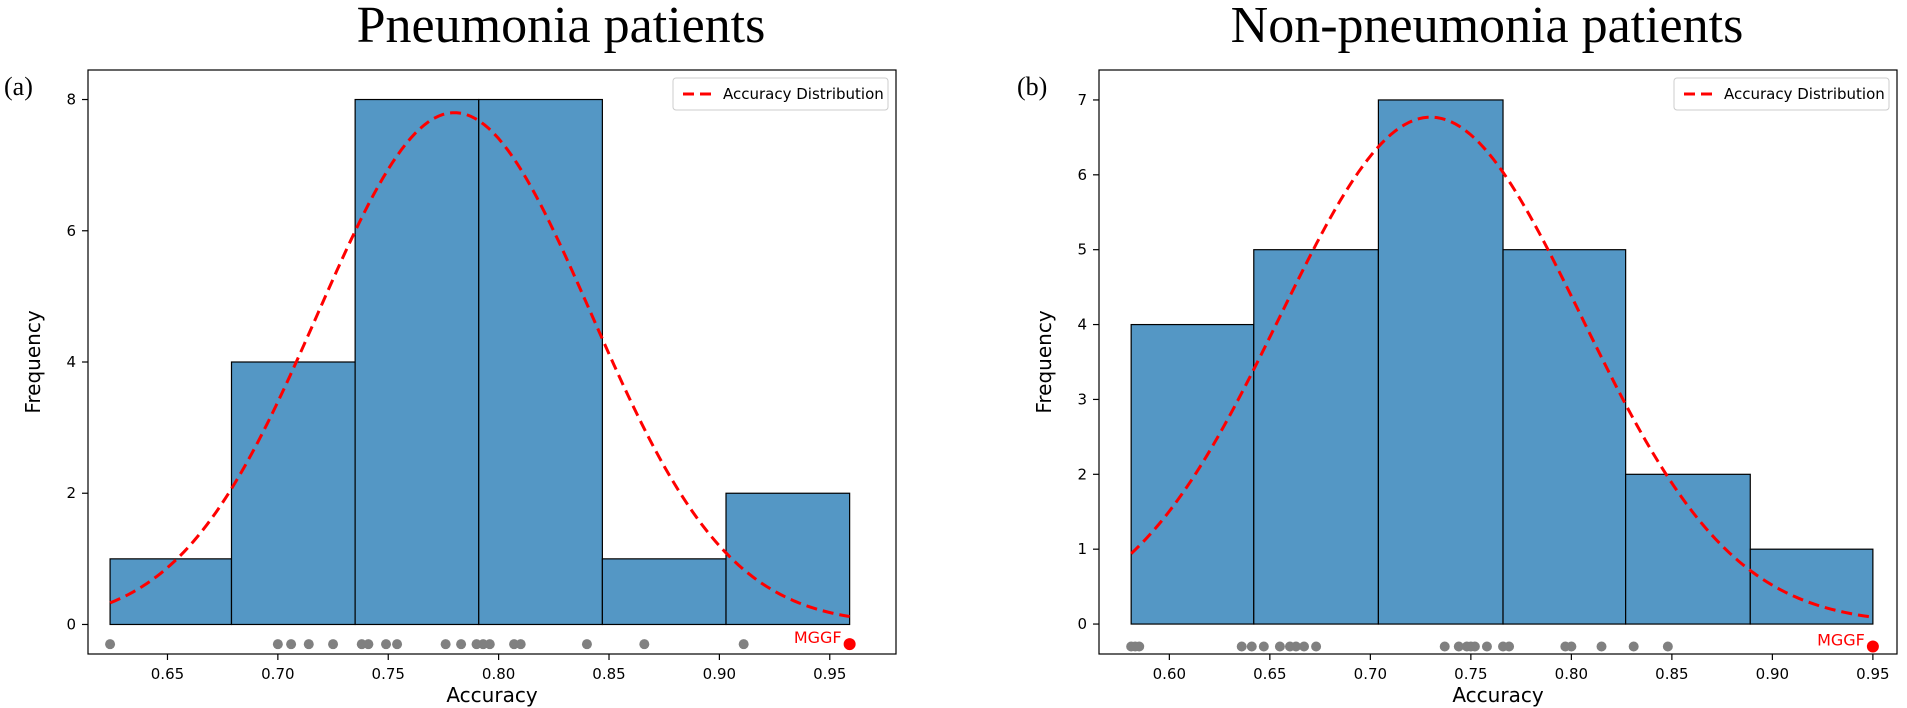 Image resolution: width=1907 pixels, height=708 pixels. I want to click on y-tick-label: 1, so click(1082, 549).